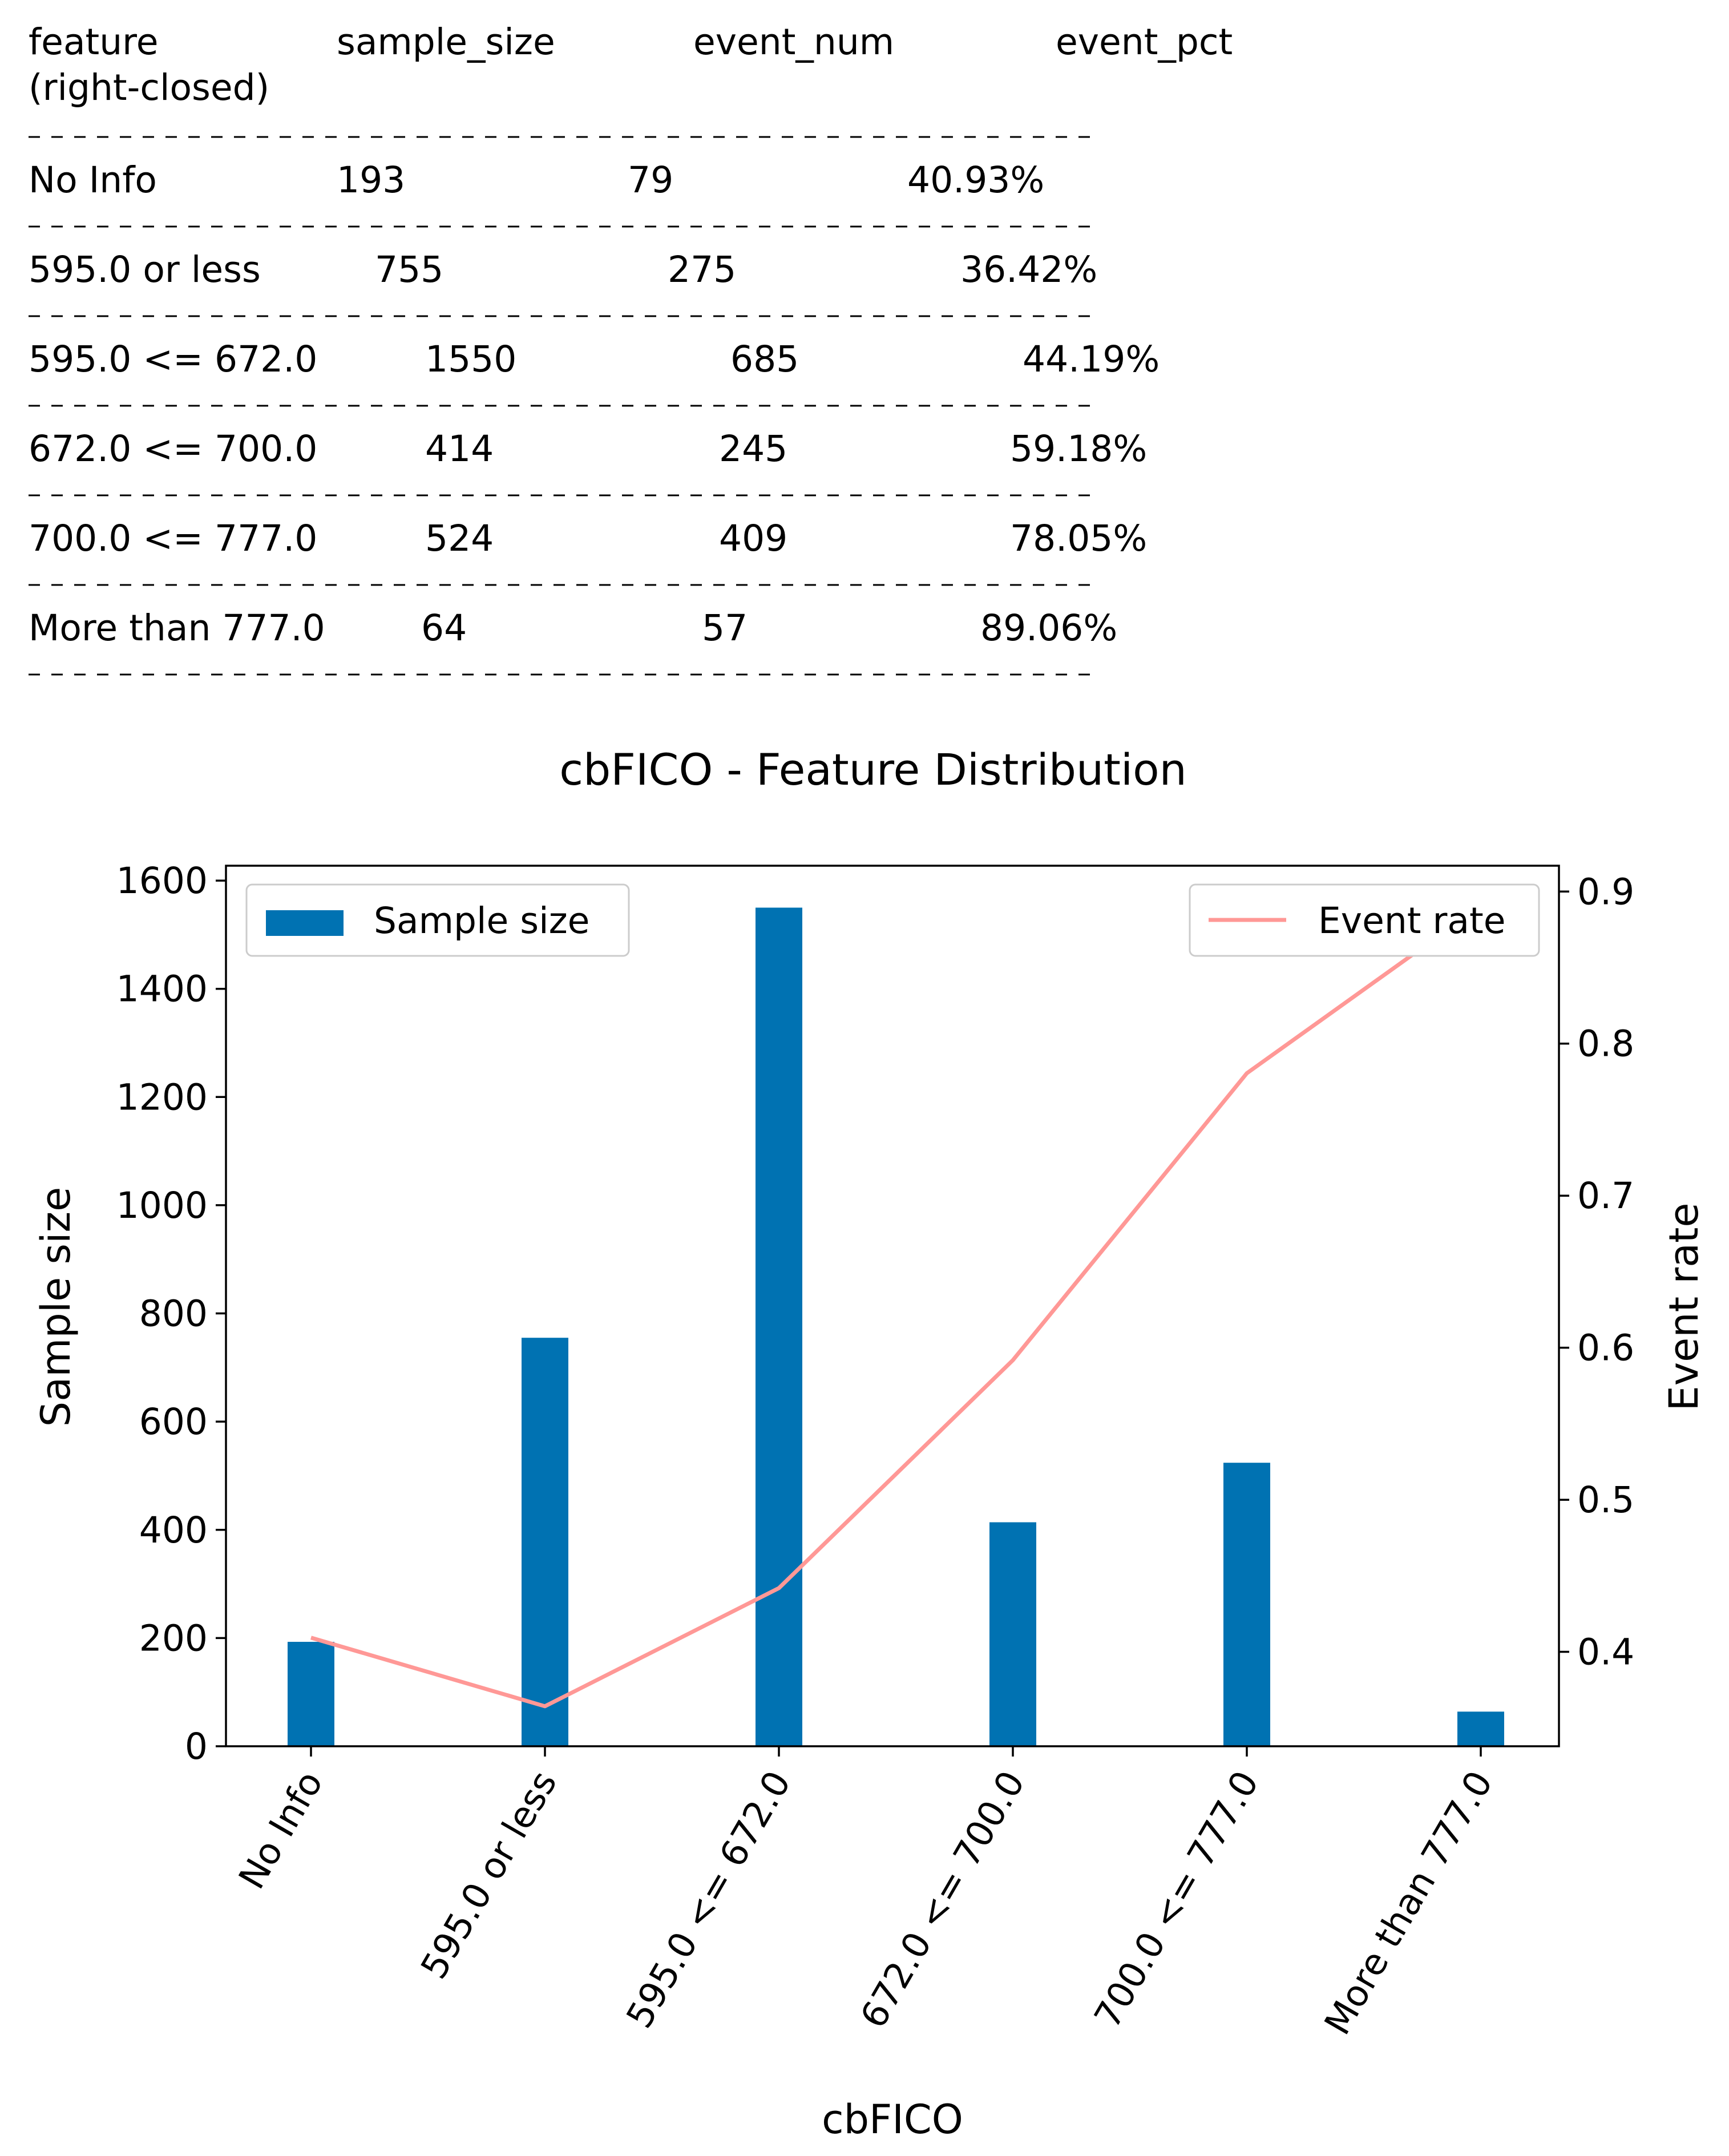 The height and width of the screenshot is (2156, 1729). I want to click on table-cell: More than 777.0, so click(177, 628).